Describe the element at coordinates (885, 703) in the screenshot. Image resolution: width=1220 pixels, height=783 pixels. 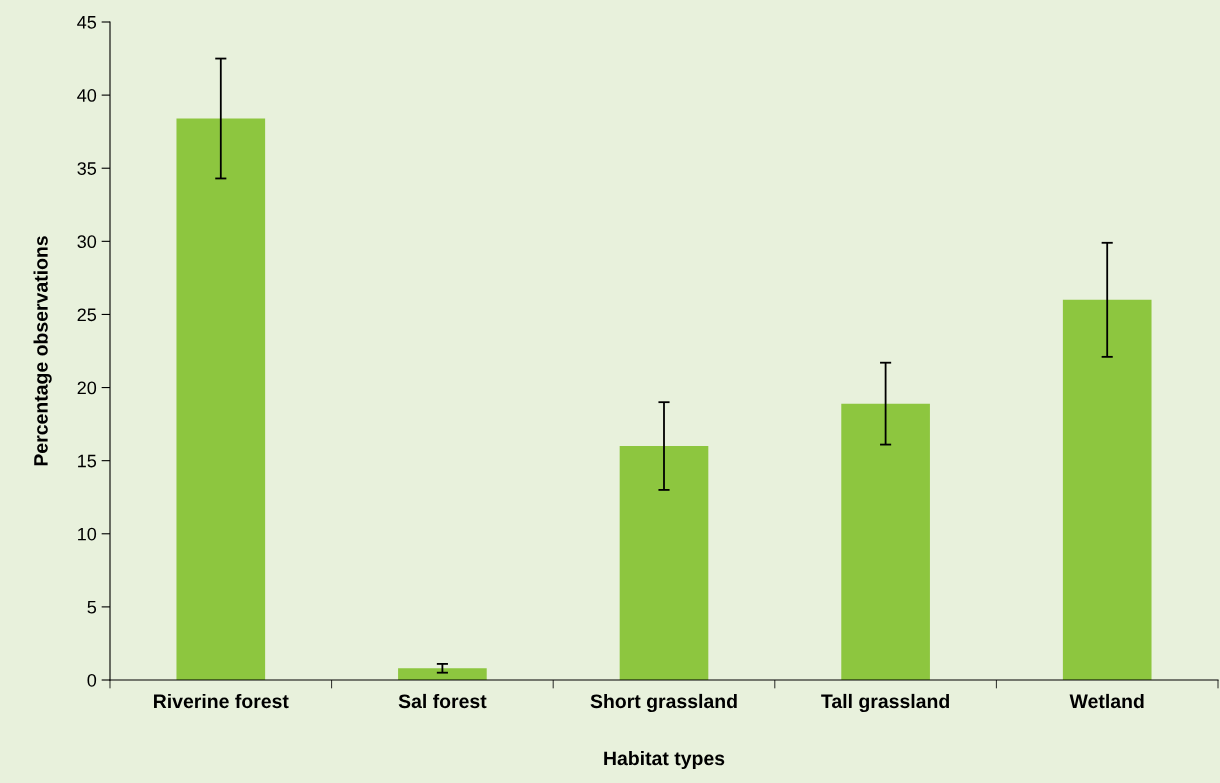
I see `x-tick-label: Tall grassland` at that location.